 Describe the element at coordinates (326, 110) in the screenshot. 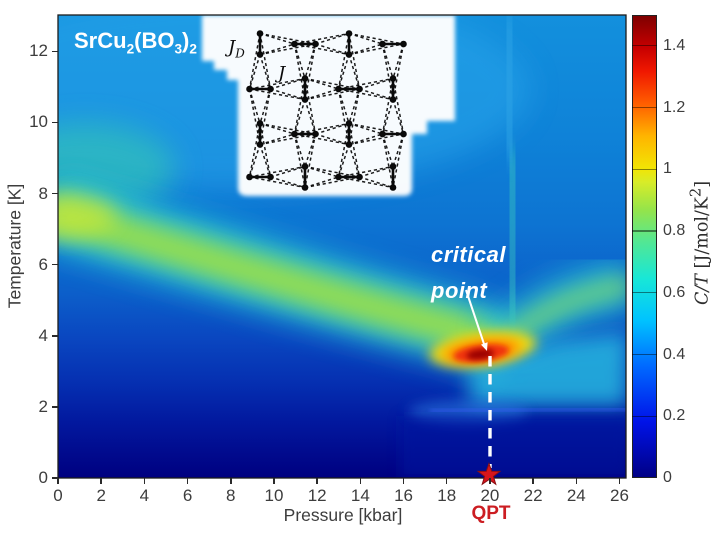

I see `shastry-sutherland-lattice` at that location.